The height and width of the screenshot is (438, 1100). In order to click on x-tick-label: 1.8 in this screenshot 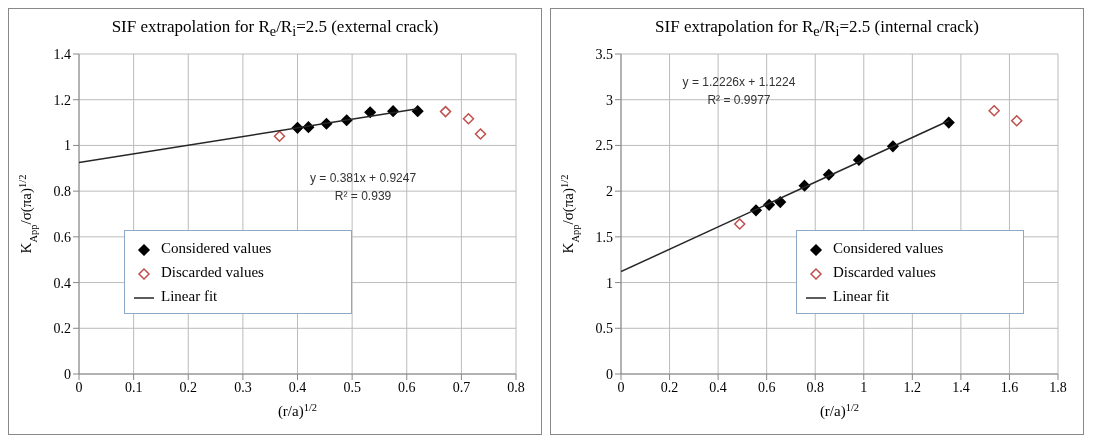, I will do `click(1058, 388)`.